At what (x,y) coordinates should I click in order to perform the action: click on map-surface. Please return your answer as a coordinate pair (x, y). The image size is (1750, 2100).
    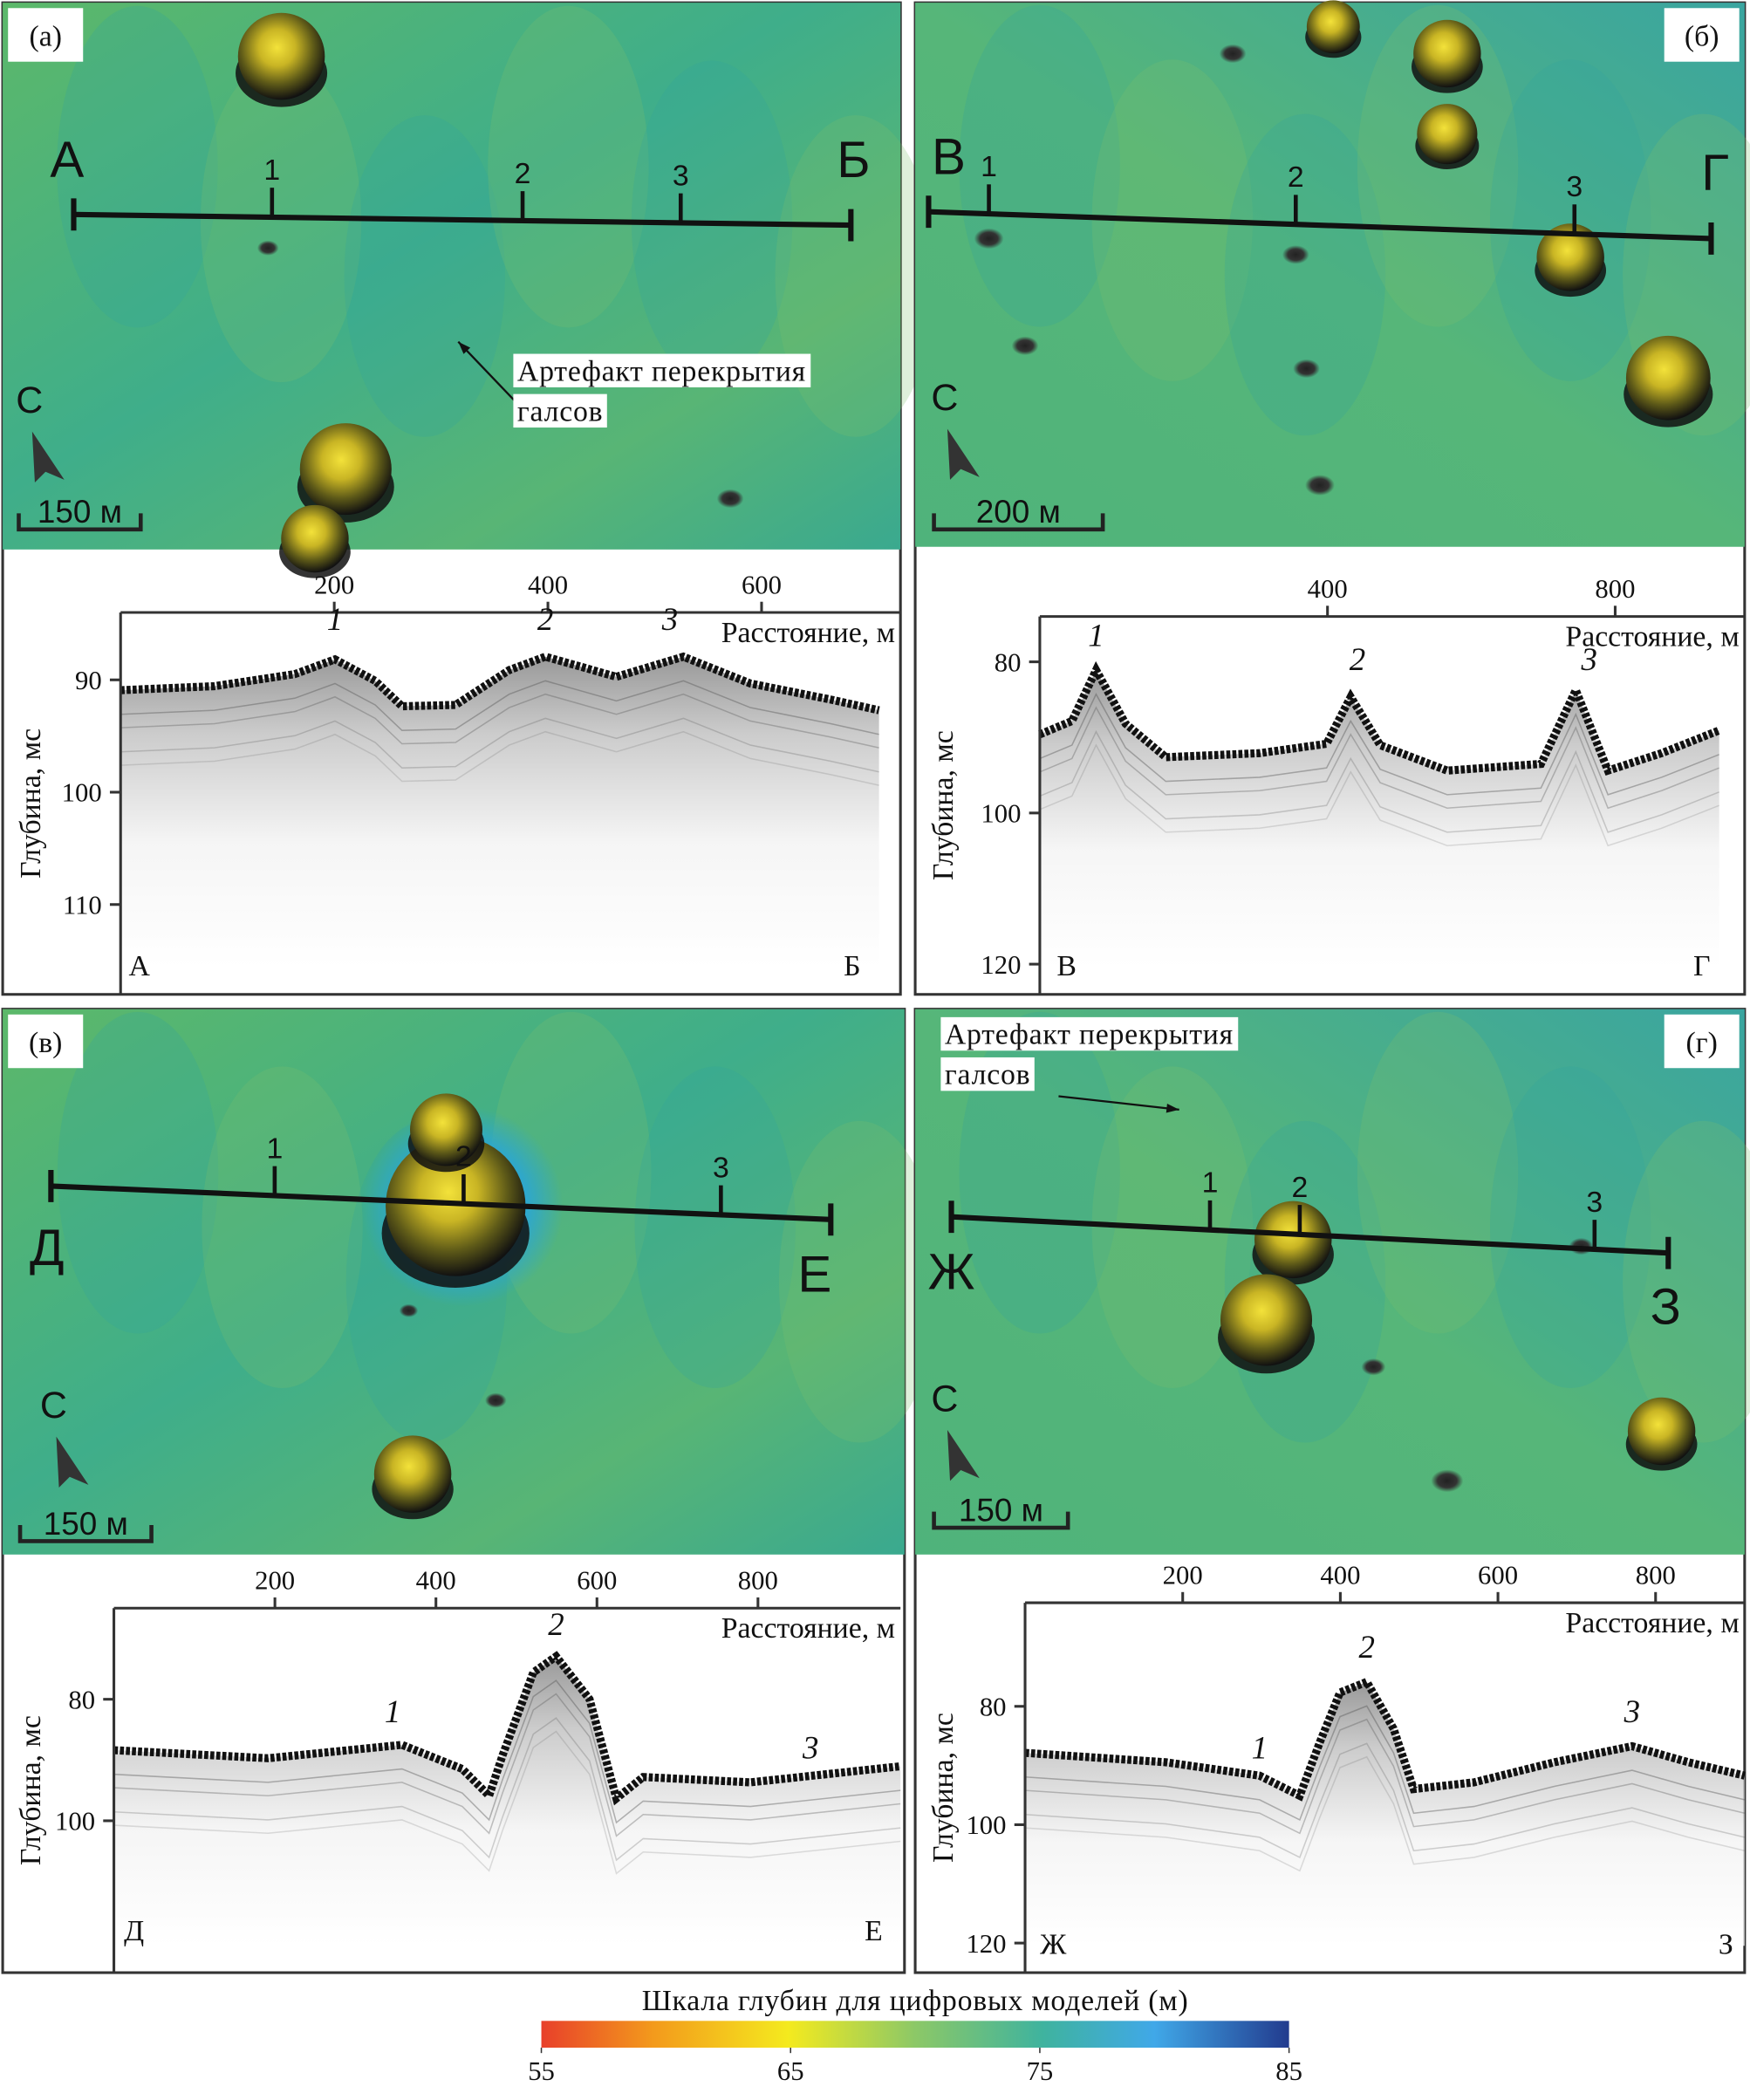
    Looking at the image, I should click on (1330, 275).